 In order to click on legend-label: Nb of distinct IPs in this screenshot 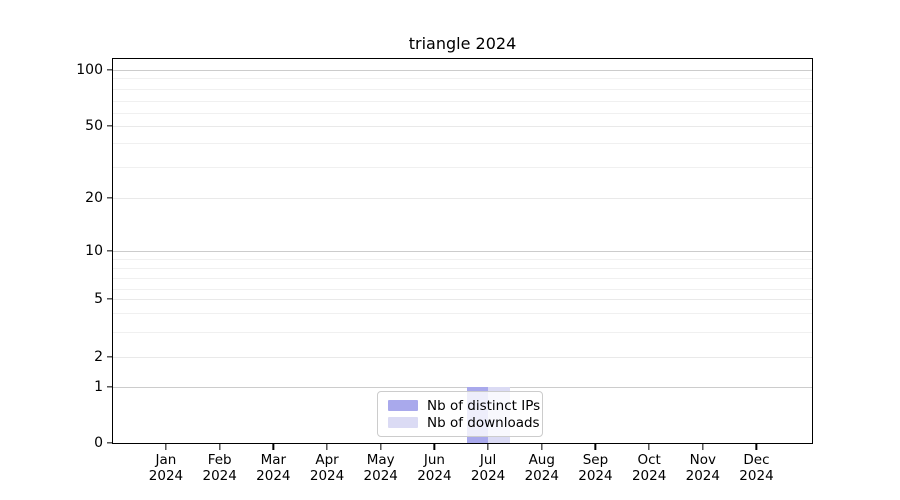, I will do `click(484, 405)`.